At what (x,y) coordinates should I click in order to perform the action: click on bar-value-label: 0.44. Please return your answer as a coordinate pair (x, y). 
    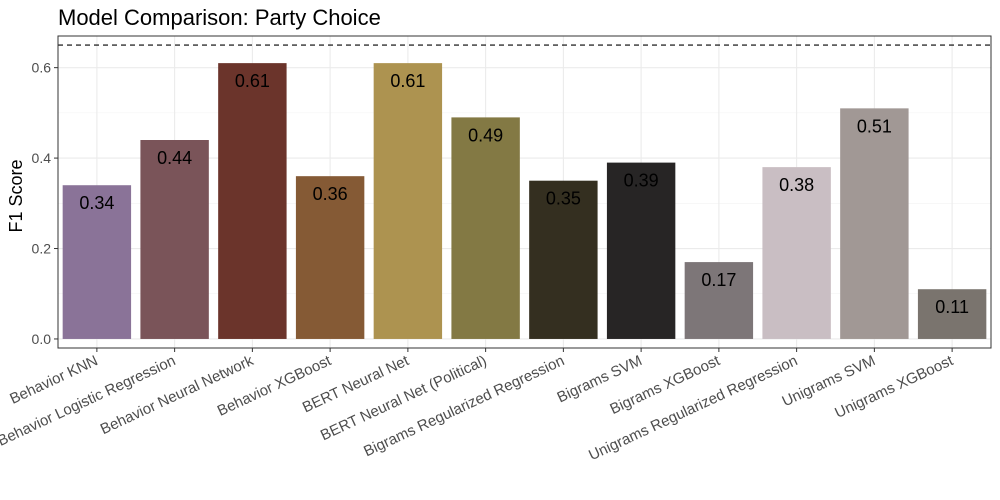
    Looking at the image, I should click on (174, 158).